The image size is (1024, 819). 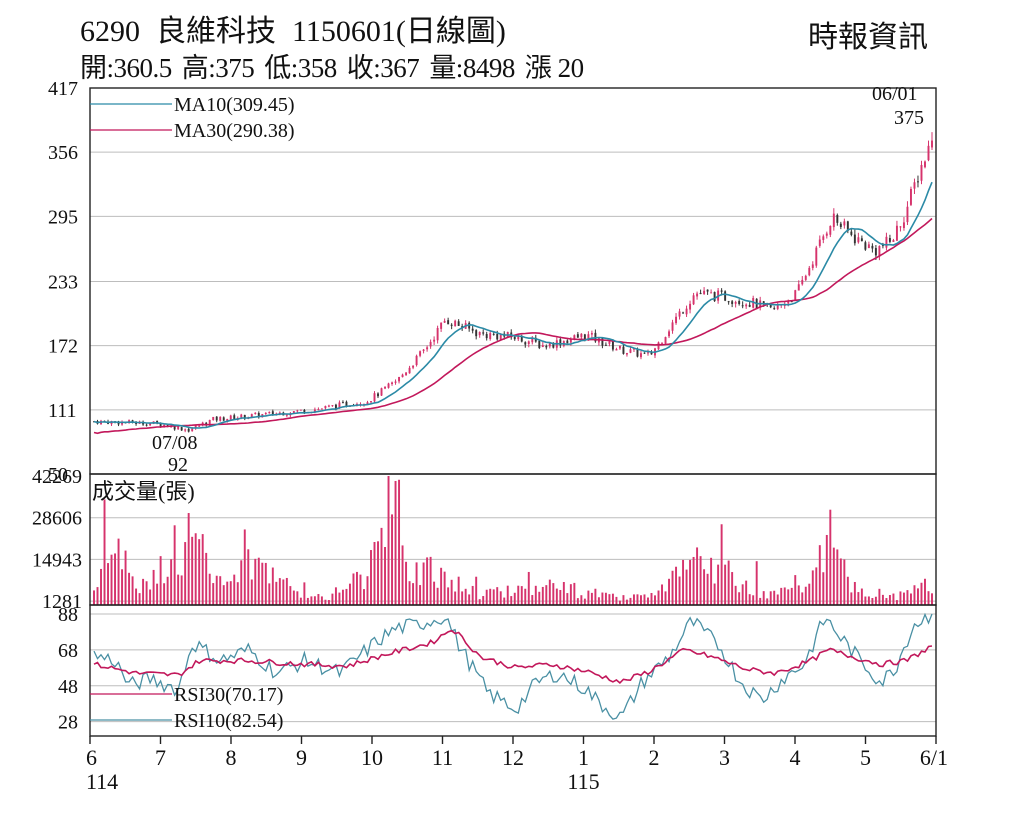 What do you see at coordinates (337, 65) in the screenshot?
I see `quote-line: 開:360.5 高:375 低:358 收:367 量:8498 漲 20` at bounding box center [337, 65].